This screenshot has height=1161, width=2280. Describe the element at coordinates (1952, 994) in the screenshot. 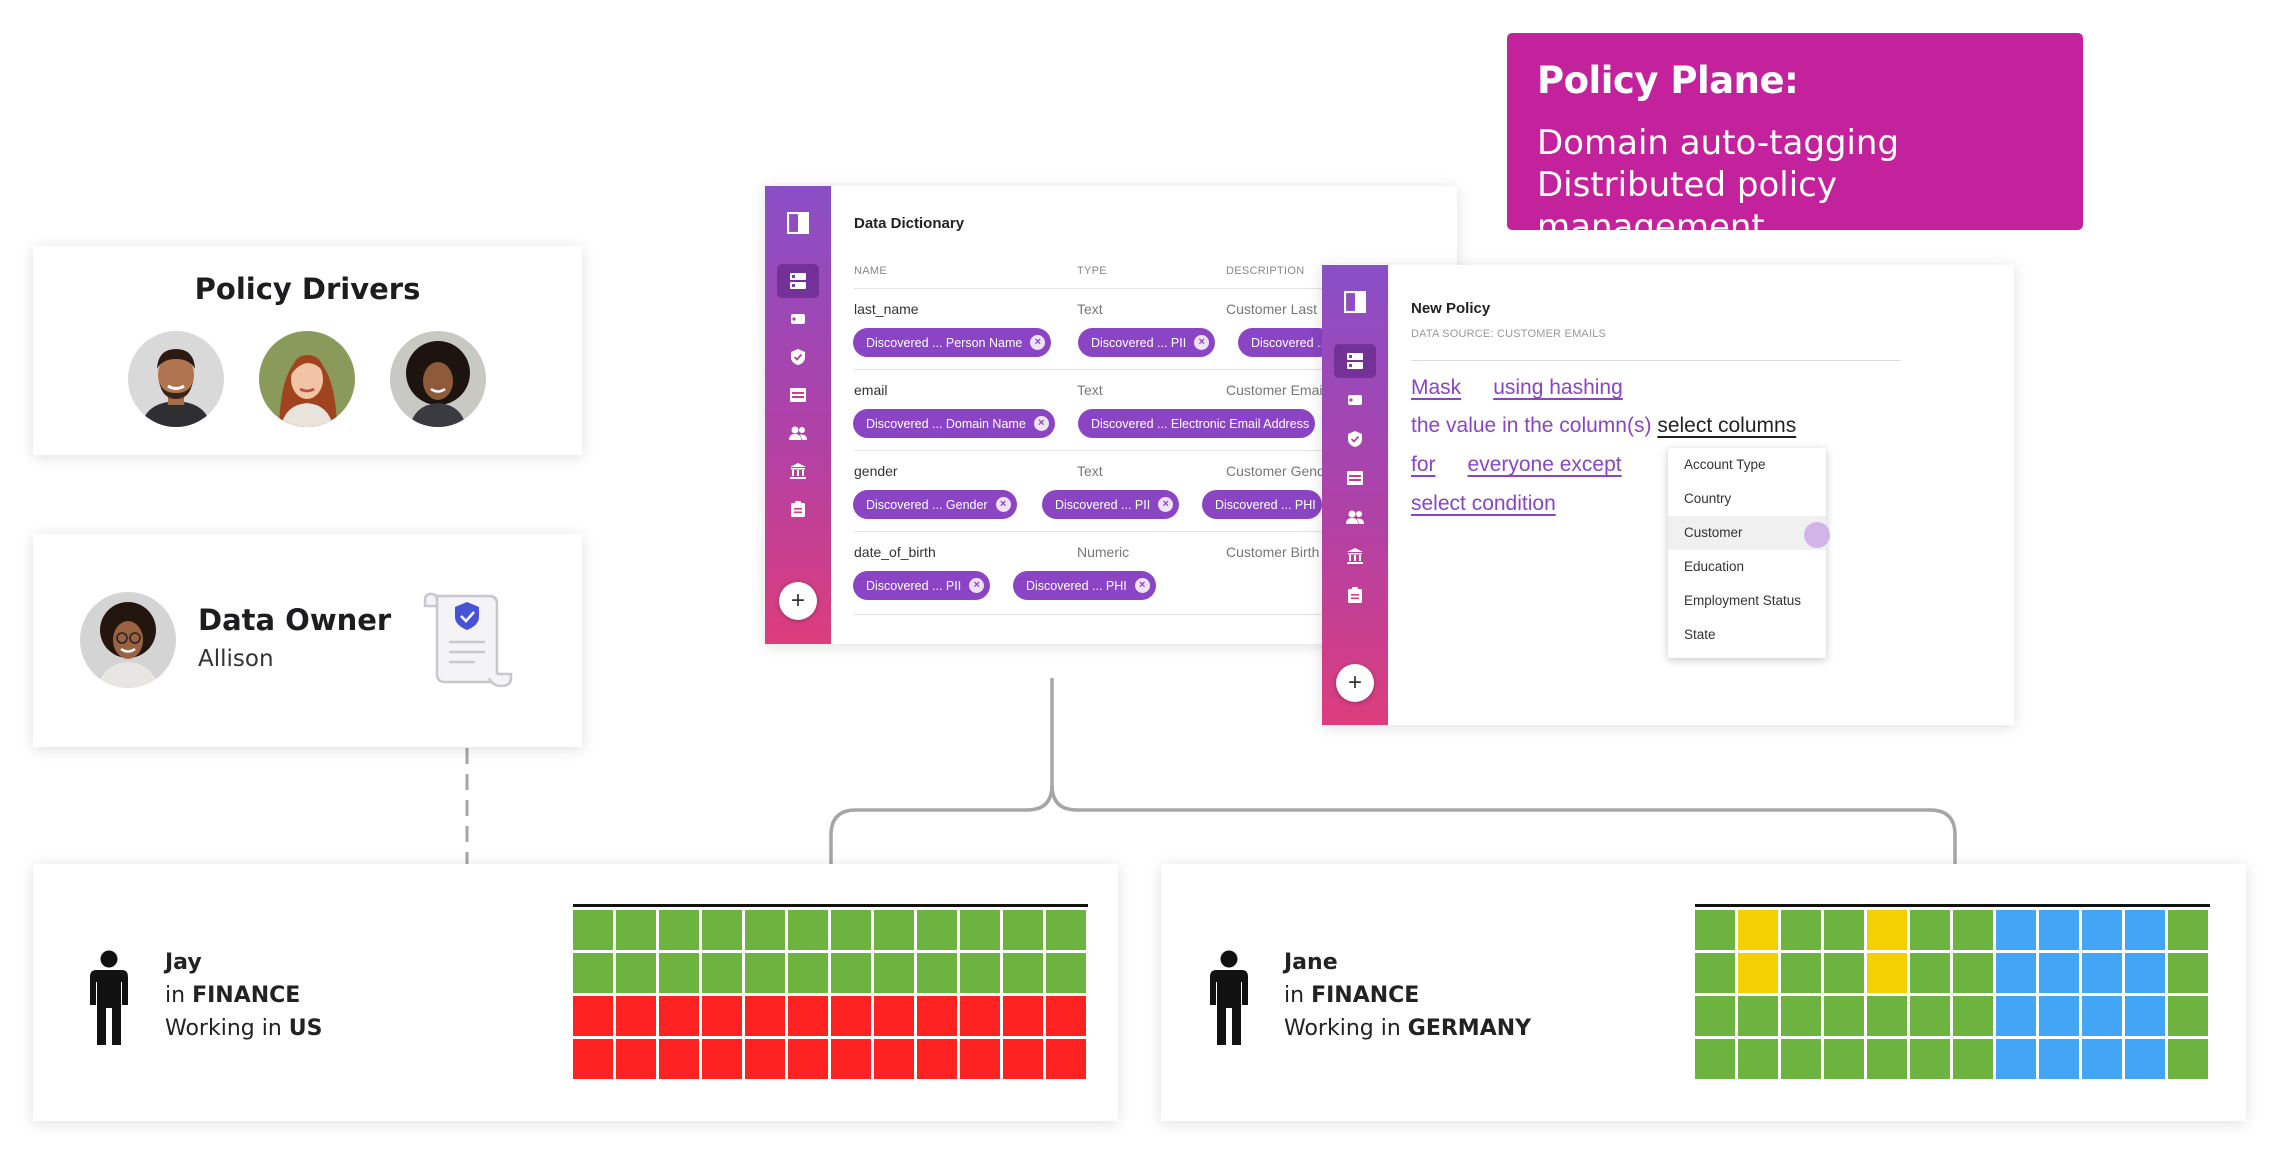

I see `data-access-grid` at that location.